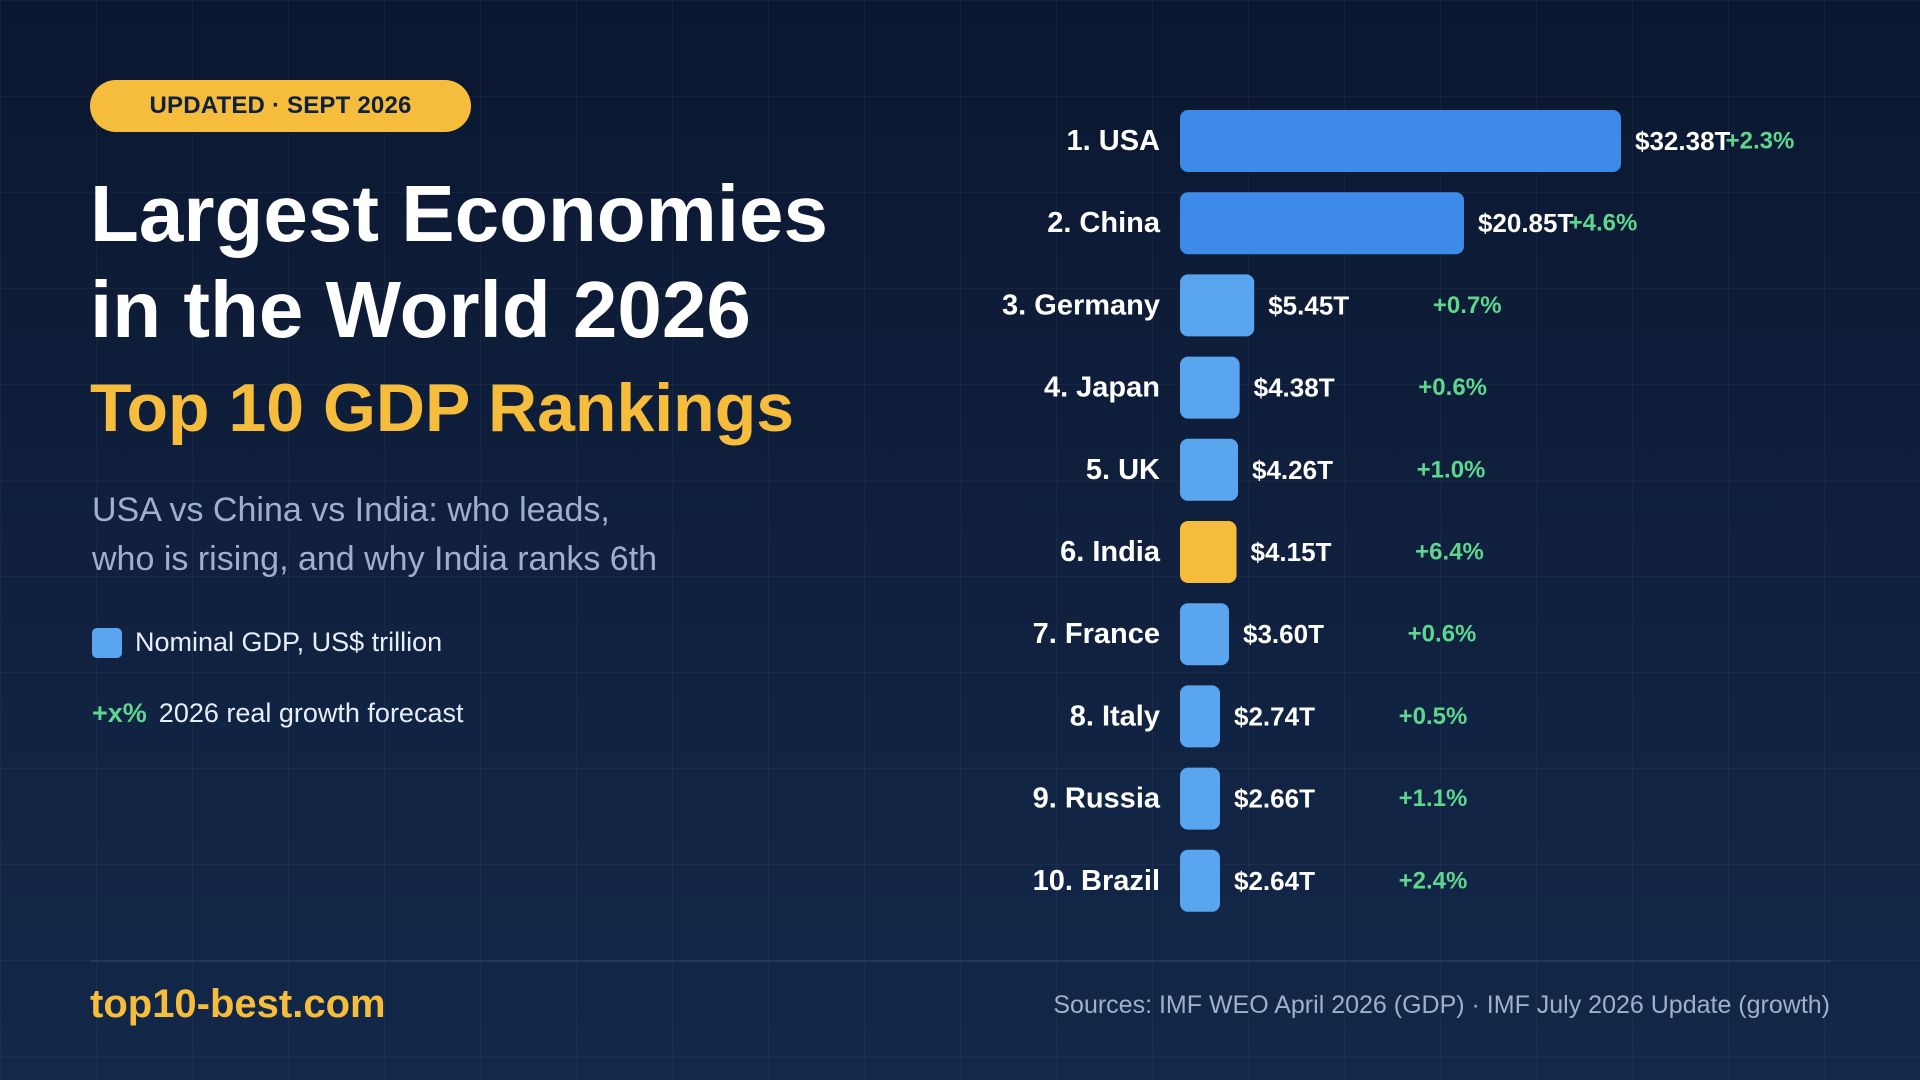  What do you see at coordinates (1096, 881) in the screenshot?
I see `category-label: 10. Brazil` at bounding box center [1096, 881].